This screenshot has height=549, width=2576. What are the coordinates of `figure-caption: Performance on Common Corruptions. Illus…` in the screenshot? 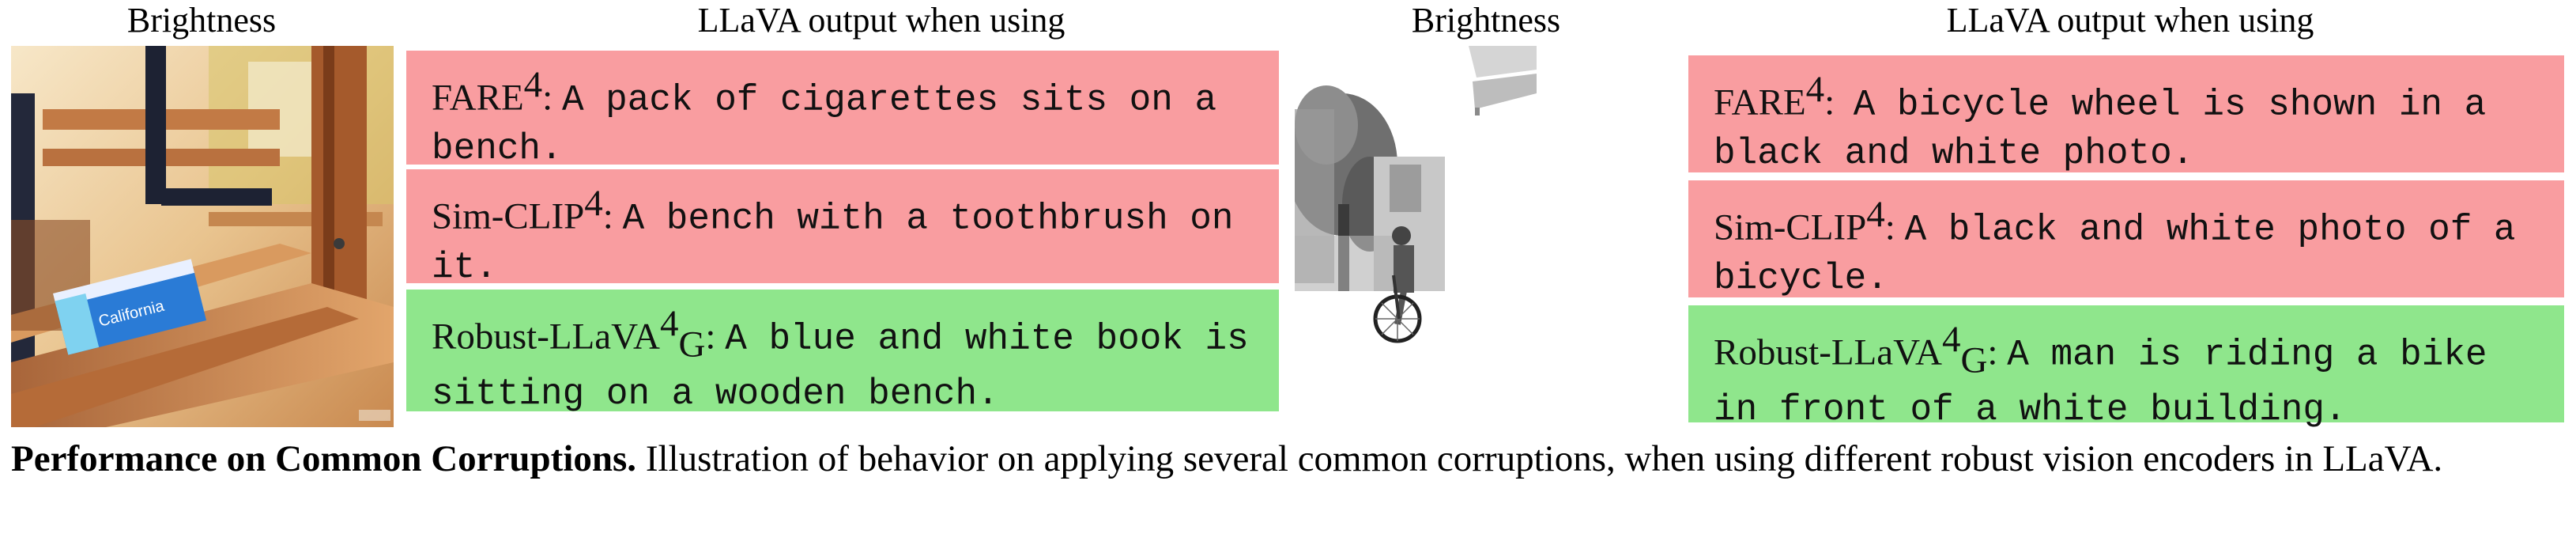 It's located at (1283, 459).